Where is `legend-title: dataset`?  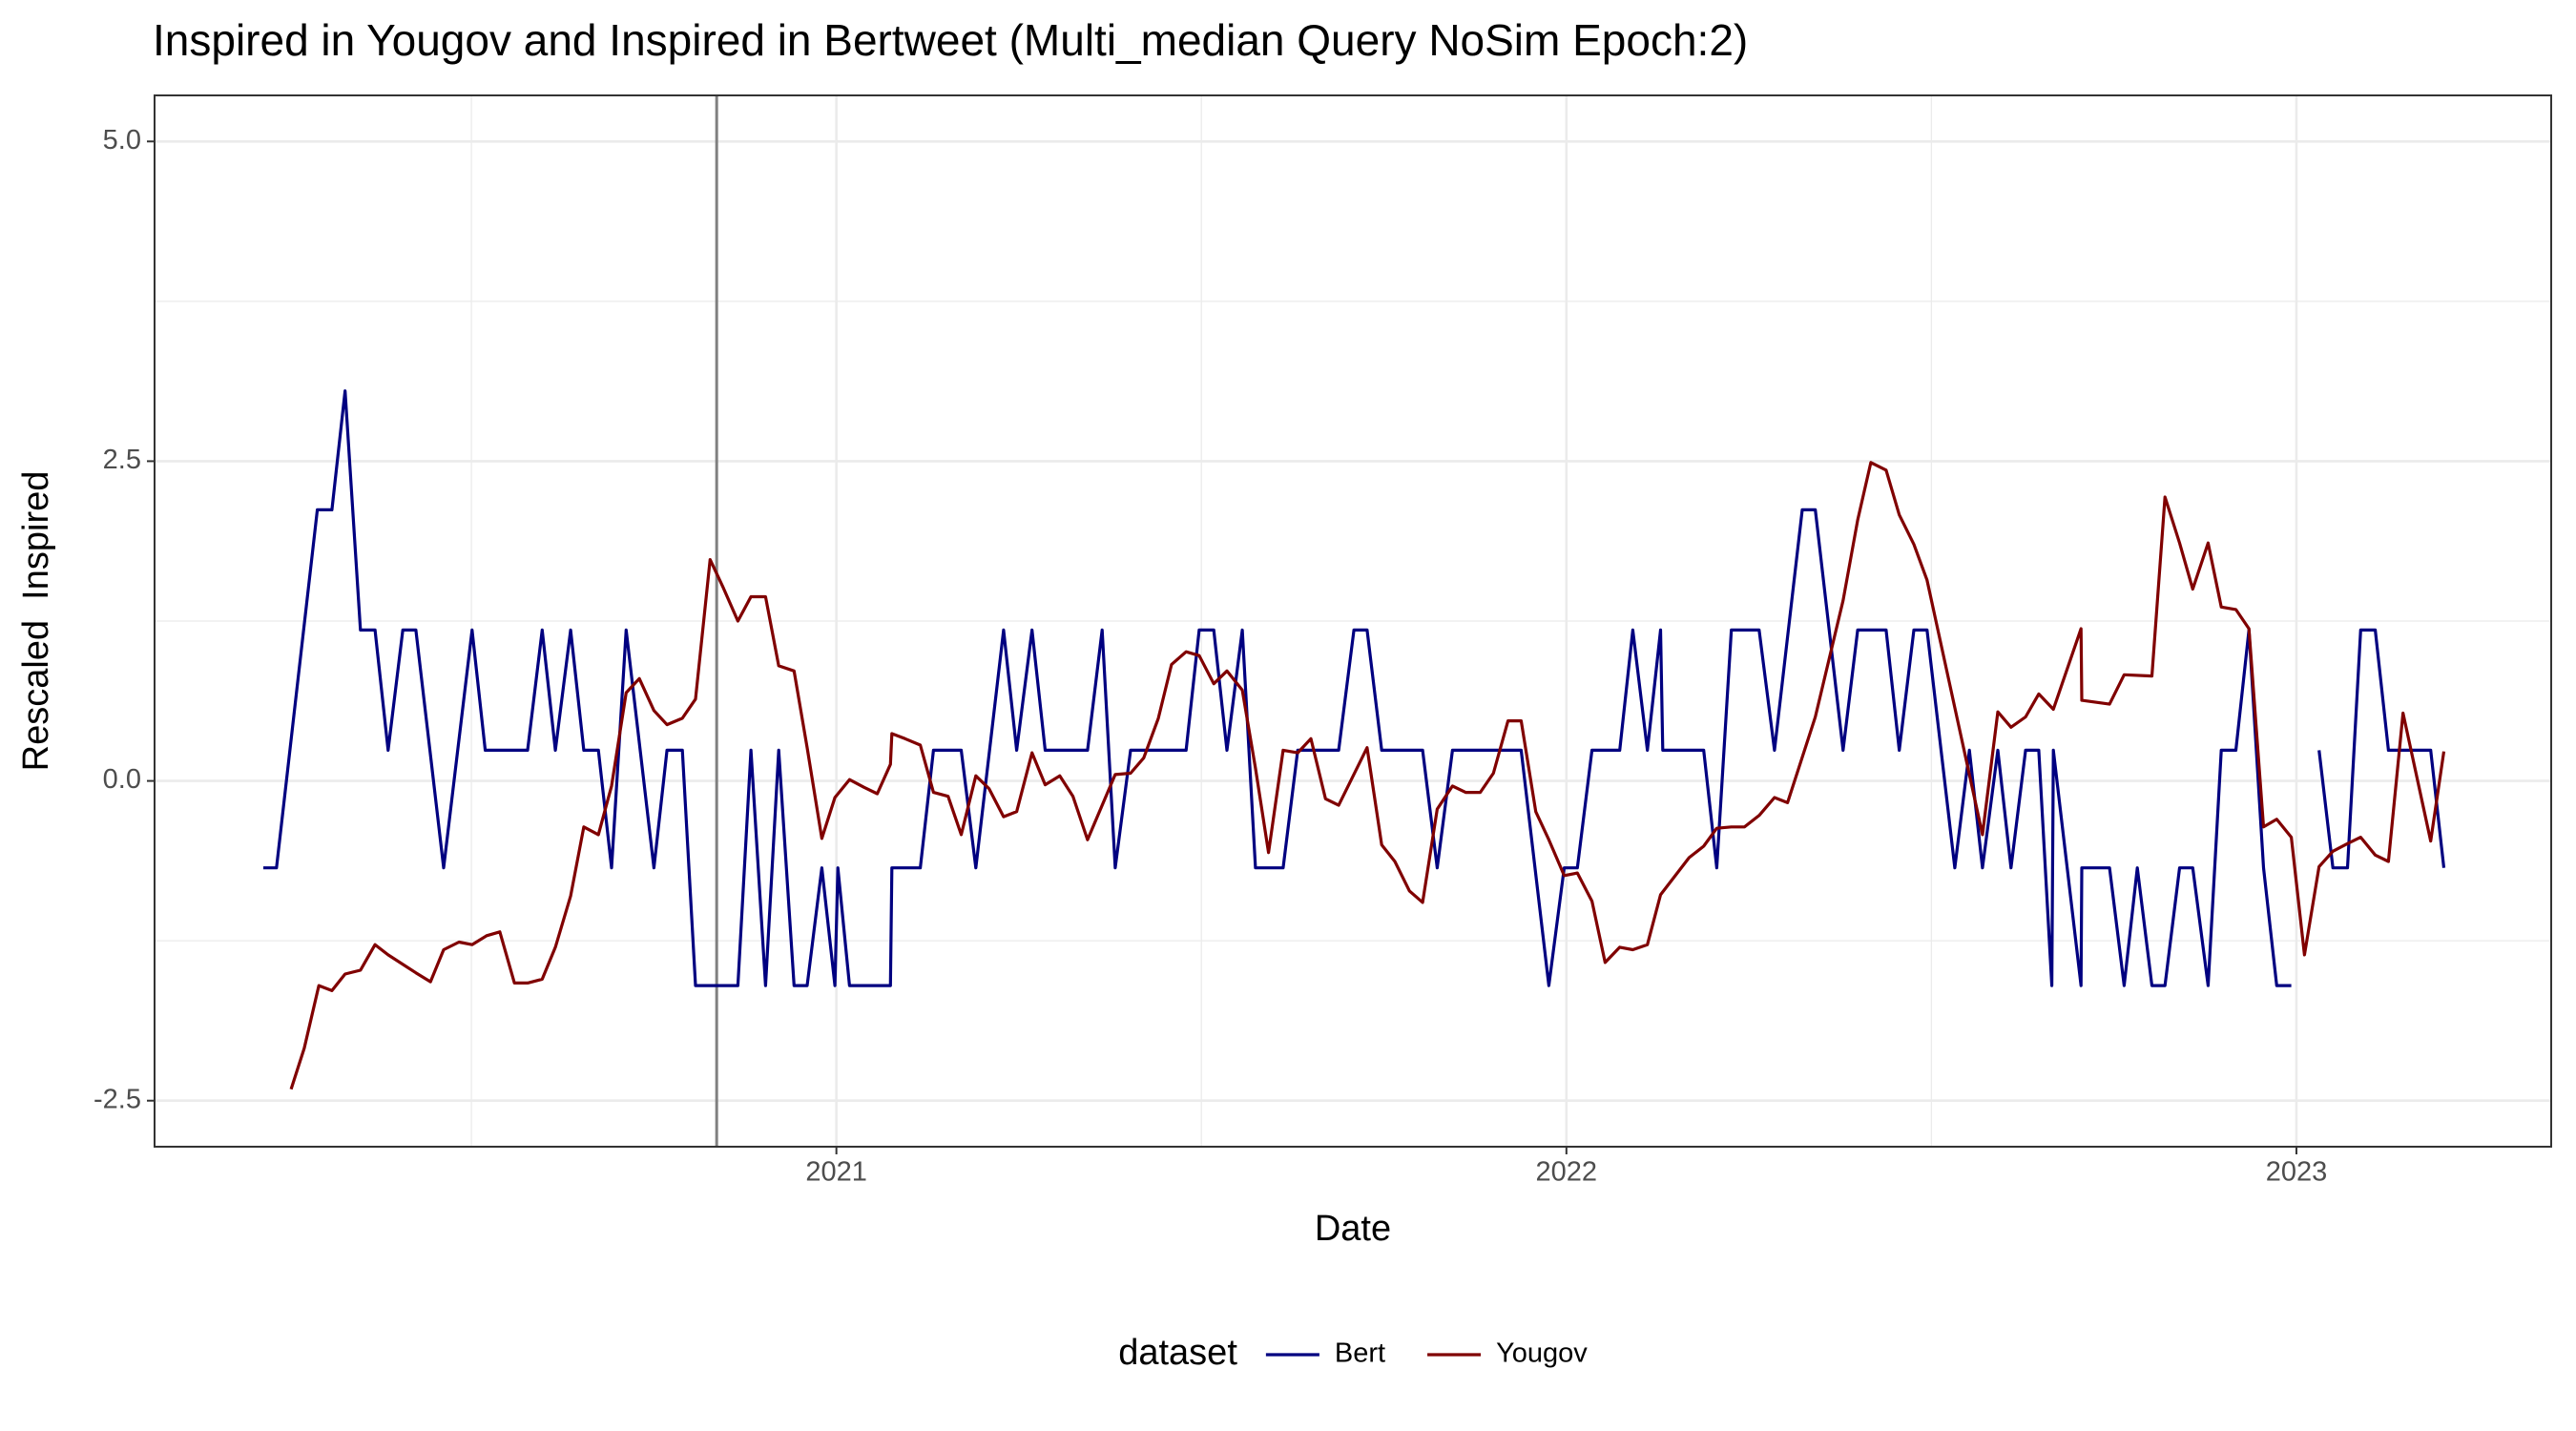 legend-title: dataset is located at coordinates (1177, 1353).